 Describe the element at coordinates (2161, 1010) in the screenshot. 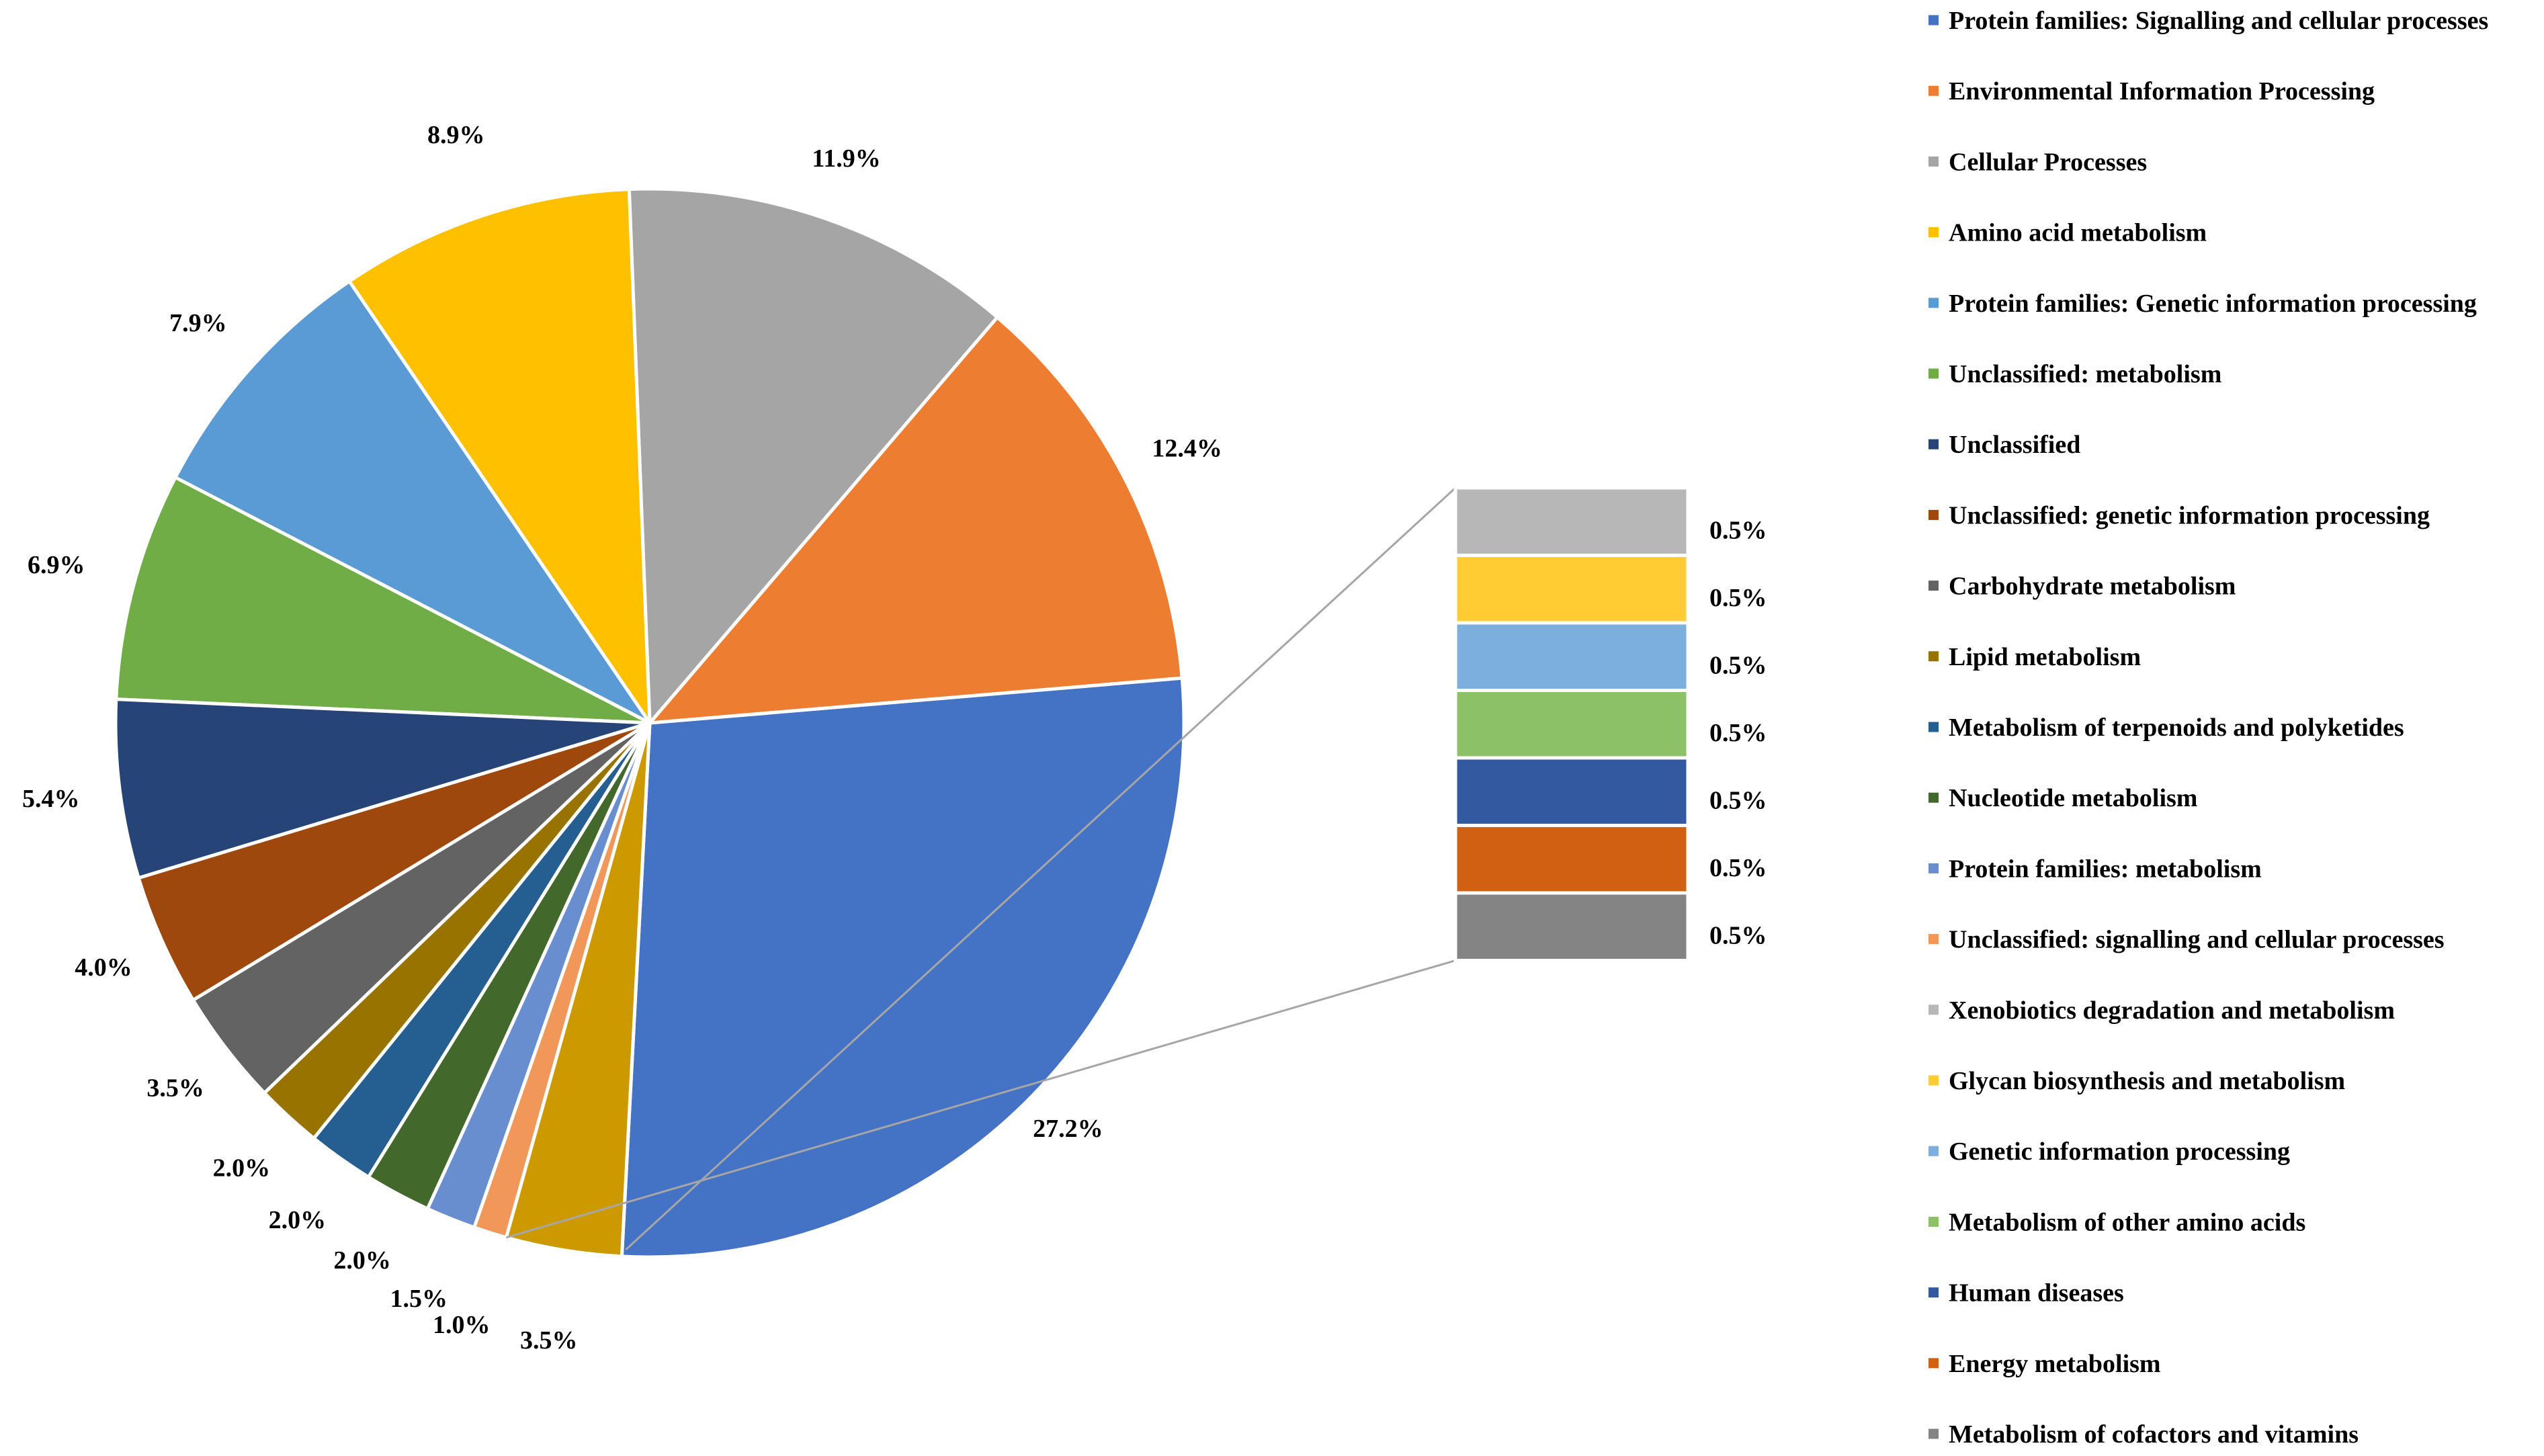

I see `legend-item-xenobiotics-degradation-and-metabolism: Xenobiotics degradation and metabolism` at that location.